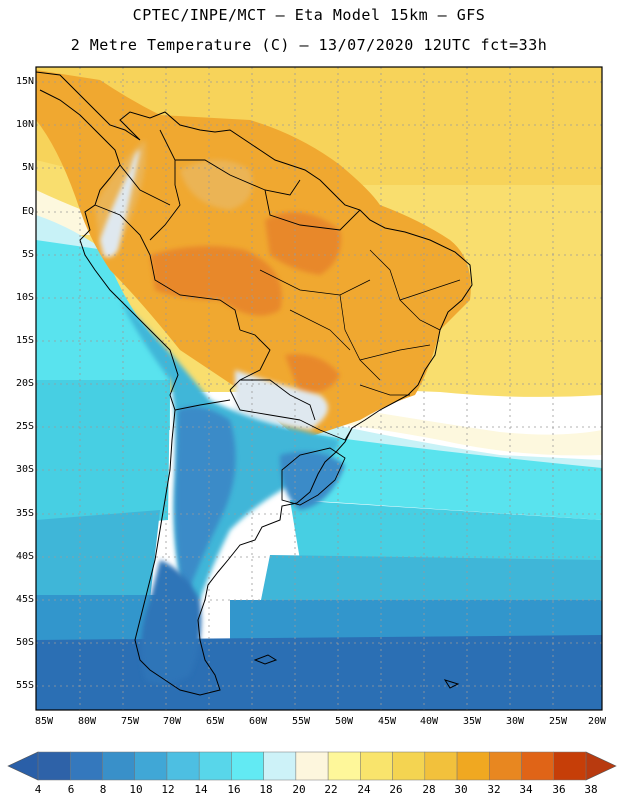  Describe the element at coordinates (558, 721) in the screenshot. I see `lon-label: 25W` at that location.